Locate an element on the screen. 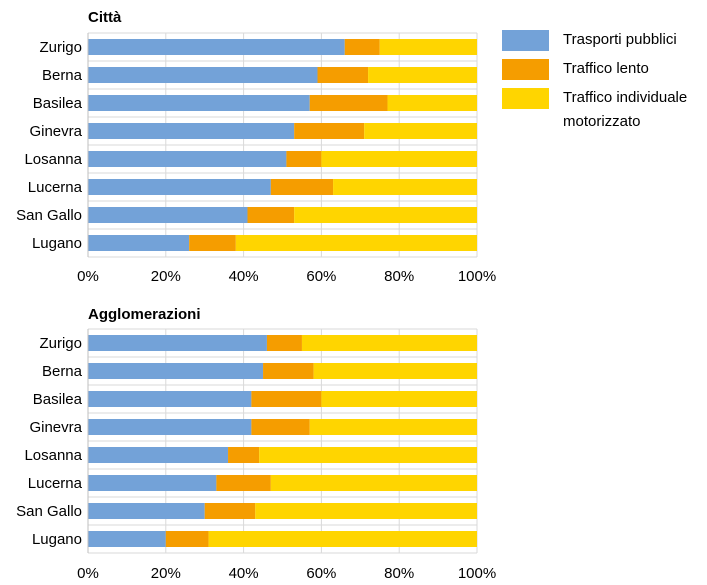  legend-label-slow: Traffico lento is located at coordinates (606, 68).